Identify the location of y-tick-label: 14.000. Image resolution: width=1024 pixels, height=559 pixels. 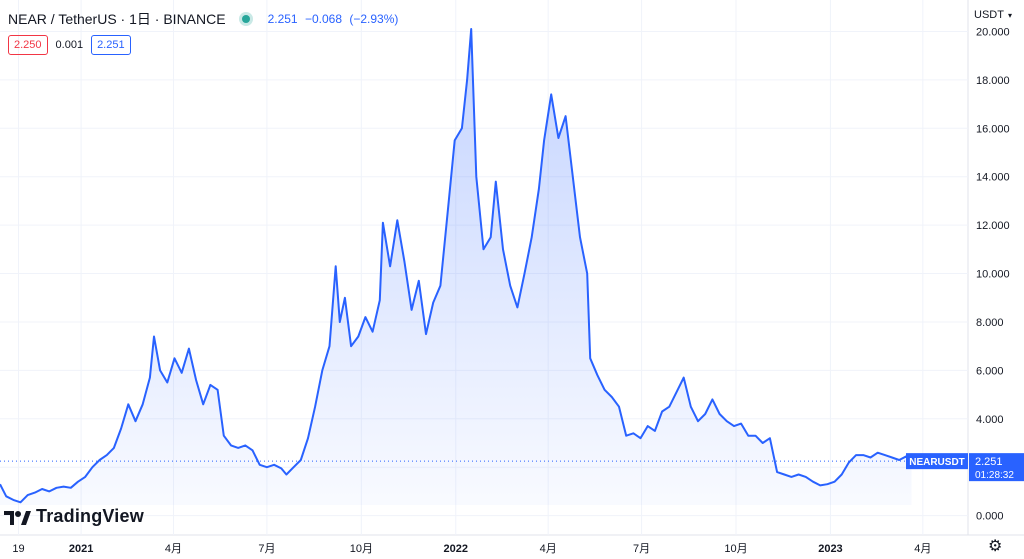
(993, 178).